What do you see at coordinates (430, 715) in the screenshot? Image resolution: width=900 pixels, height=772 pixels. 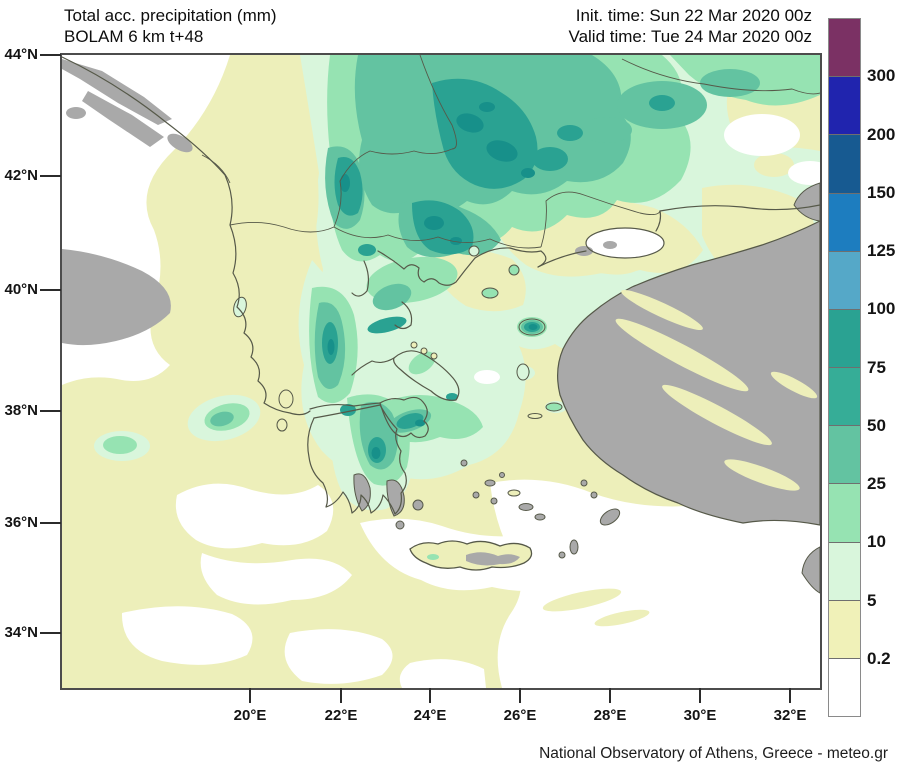 I see `lon-label: 24°E` at bounding box center [430, 715].